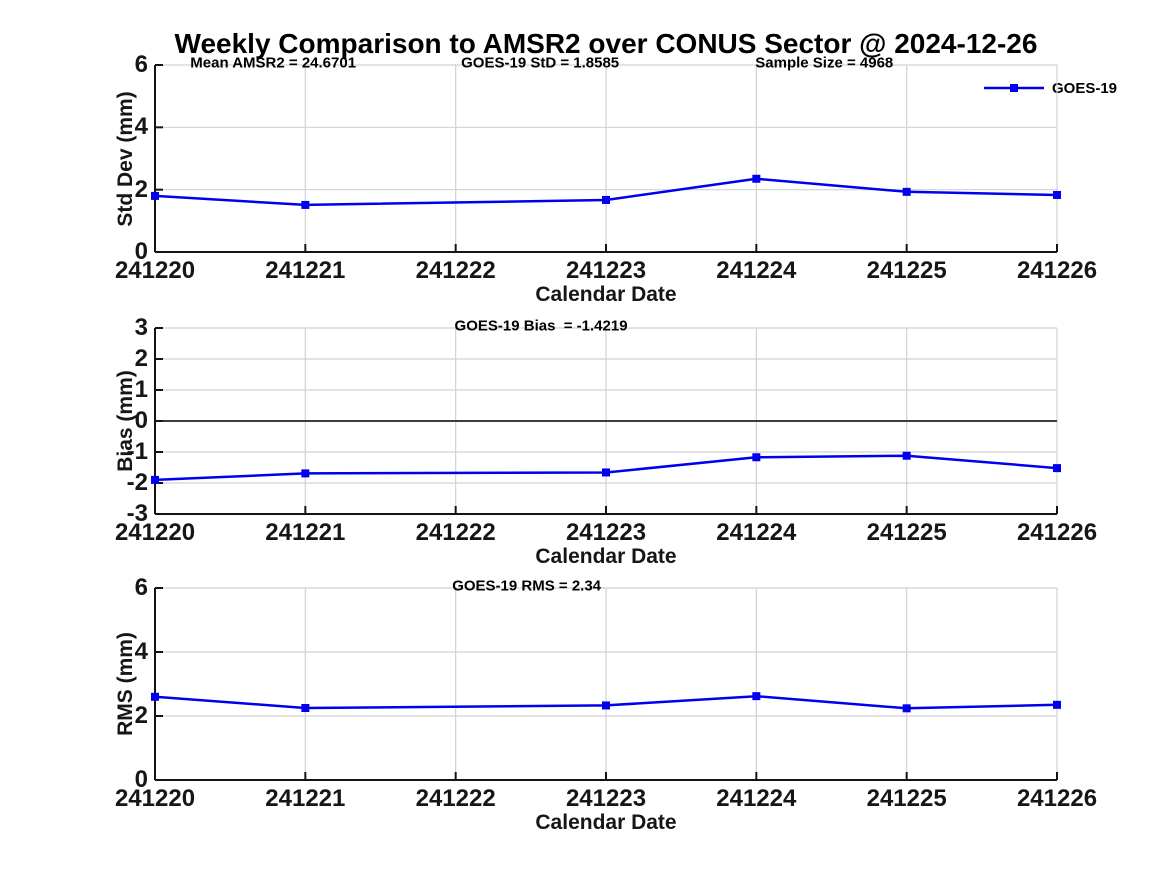 The height and width of the screenshot is (875, 1167). What do you see at coordinates (606, 556) in the screenshot?
I see `bias-panel-x-axis-label: Calendar Date` at bounding box center [606, 556].